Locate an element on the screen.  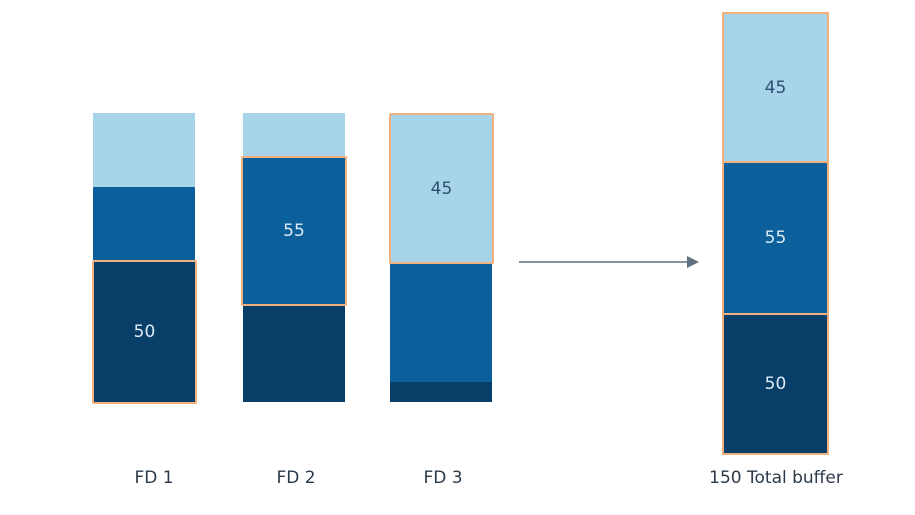
fd2-label: FD 2 is located at coordinates (296, 478).